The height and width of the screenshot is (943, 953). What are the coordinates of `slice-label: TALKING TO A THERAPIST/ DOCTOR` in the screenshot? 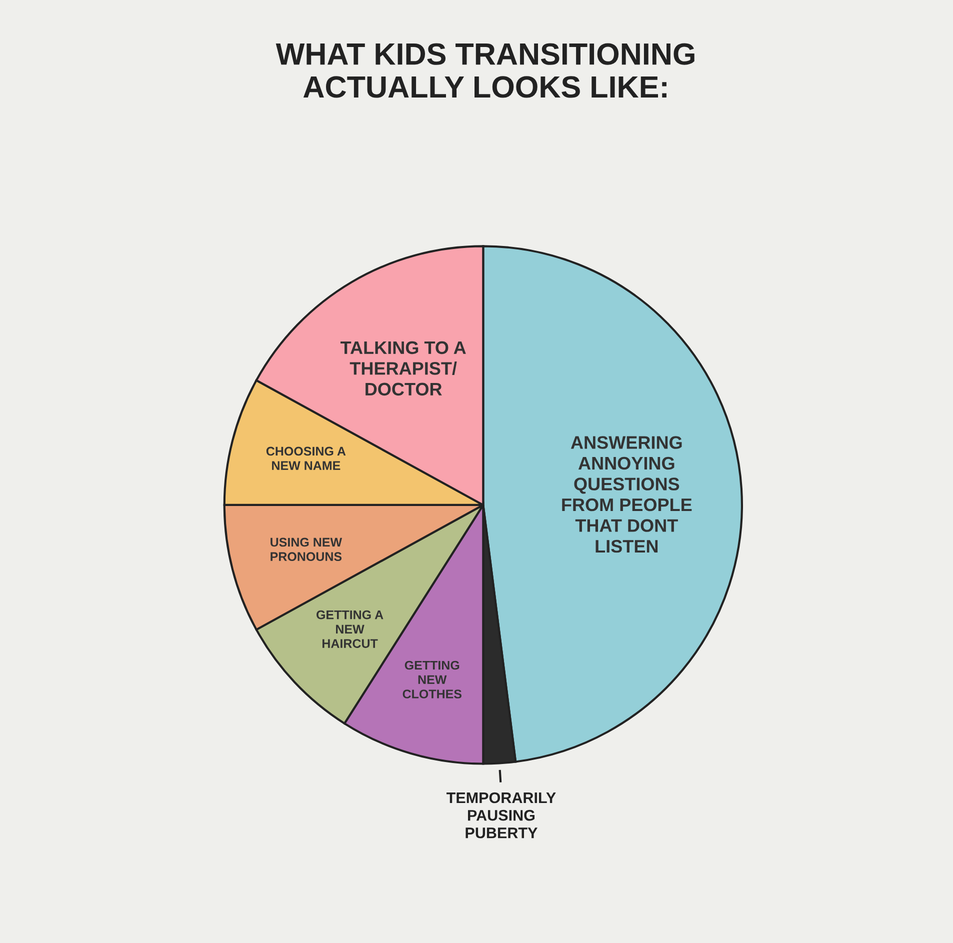 It's located at (403, 368).